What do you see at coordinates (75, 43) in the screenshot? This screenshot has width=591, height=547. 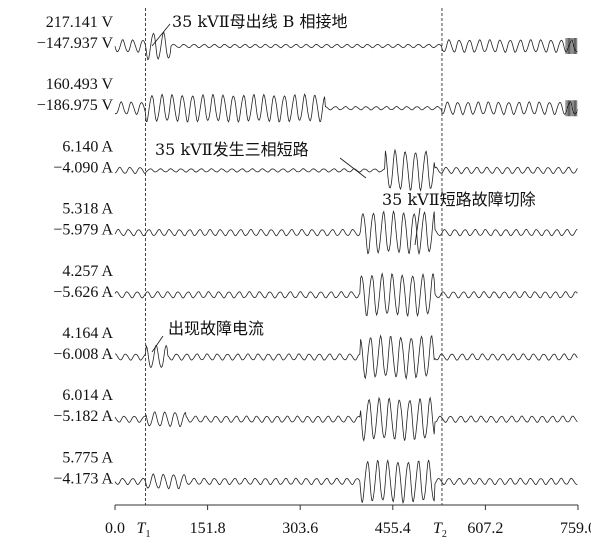 I see `series-1-min-label: −147.937 V` at bounding box center [75, 43].